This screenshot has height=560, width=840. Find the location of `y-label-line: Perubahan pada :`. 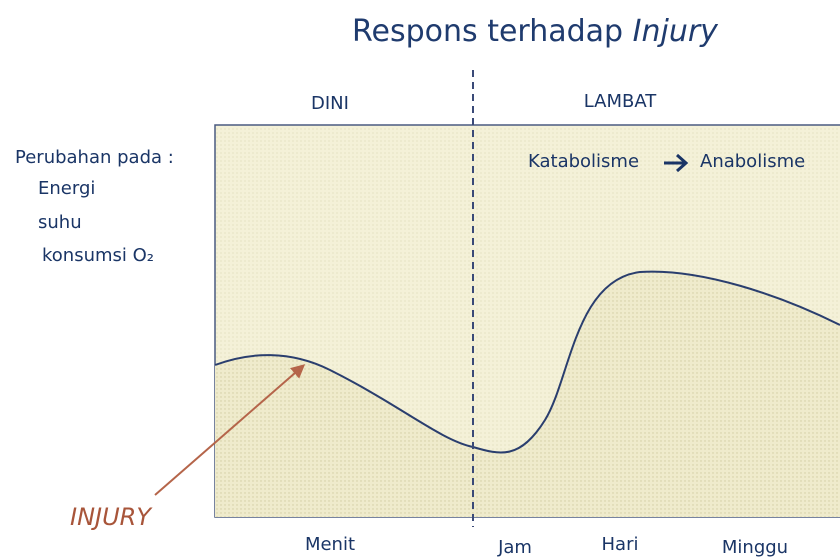

y-label-line: Perubahan pada : is located at coordinates (94, 157).